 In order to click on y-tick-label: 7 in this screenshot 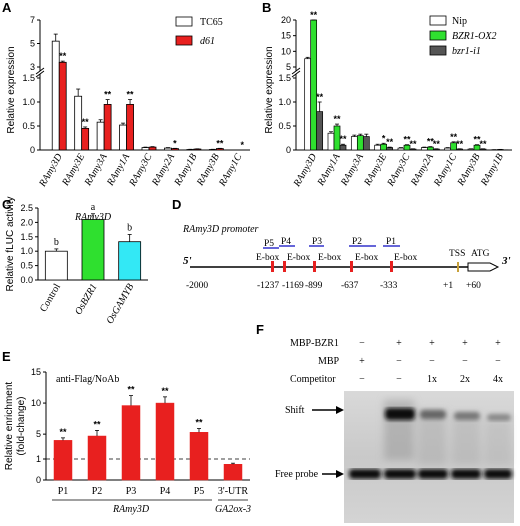, I will do `click(32, 20)`.